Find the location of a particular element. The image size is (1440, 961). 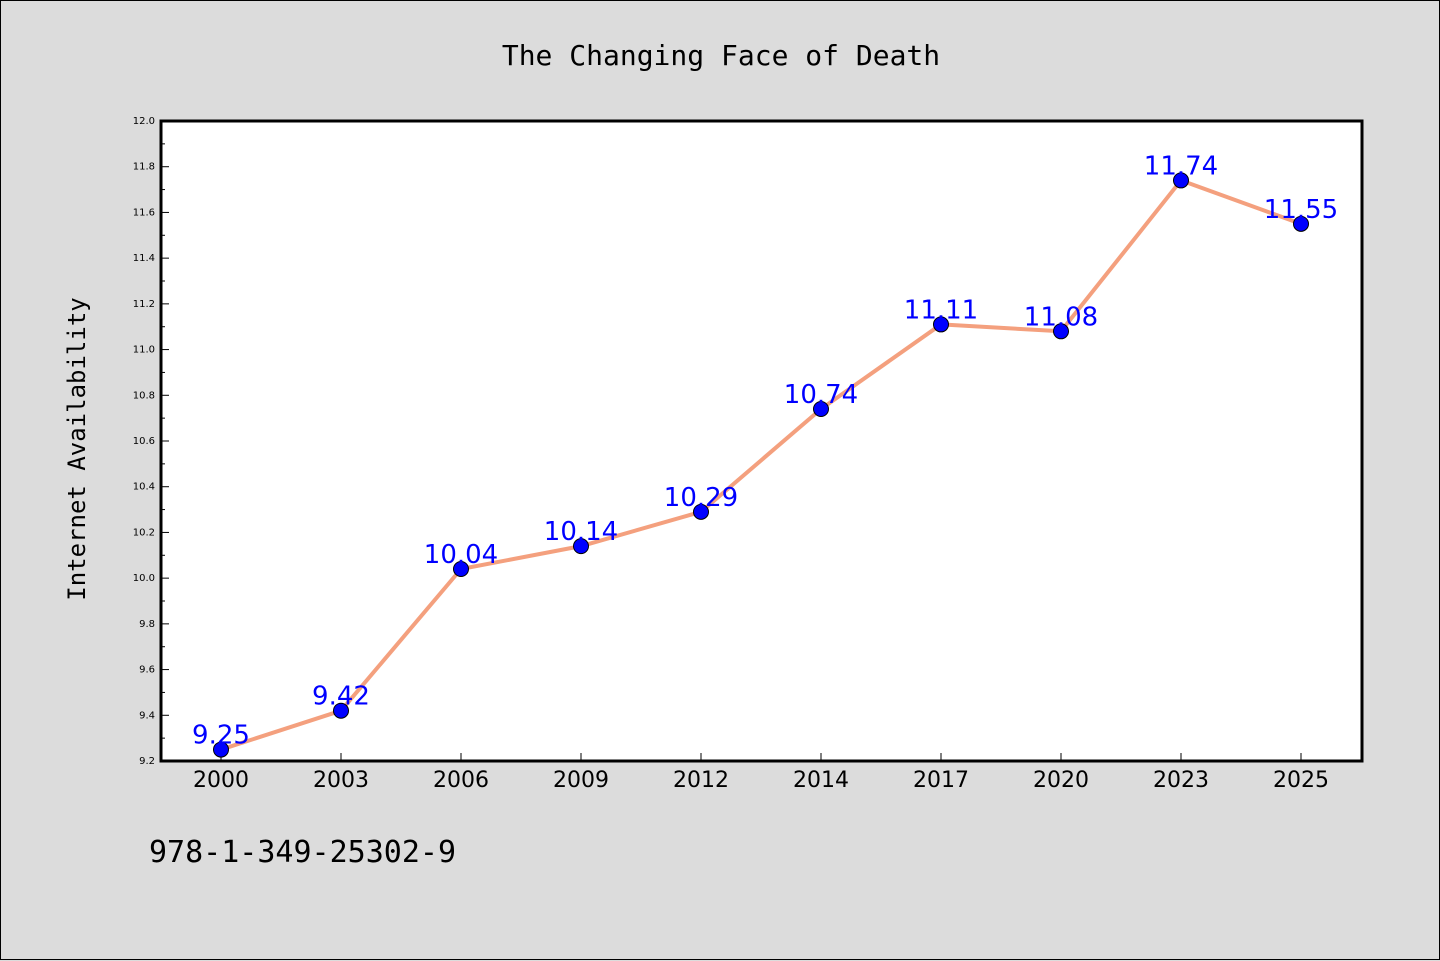

x-tick-label: 2025 is located at coordinates (1301, 780).